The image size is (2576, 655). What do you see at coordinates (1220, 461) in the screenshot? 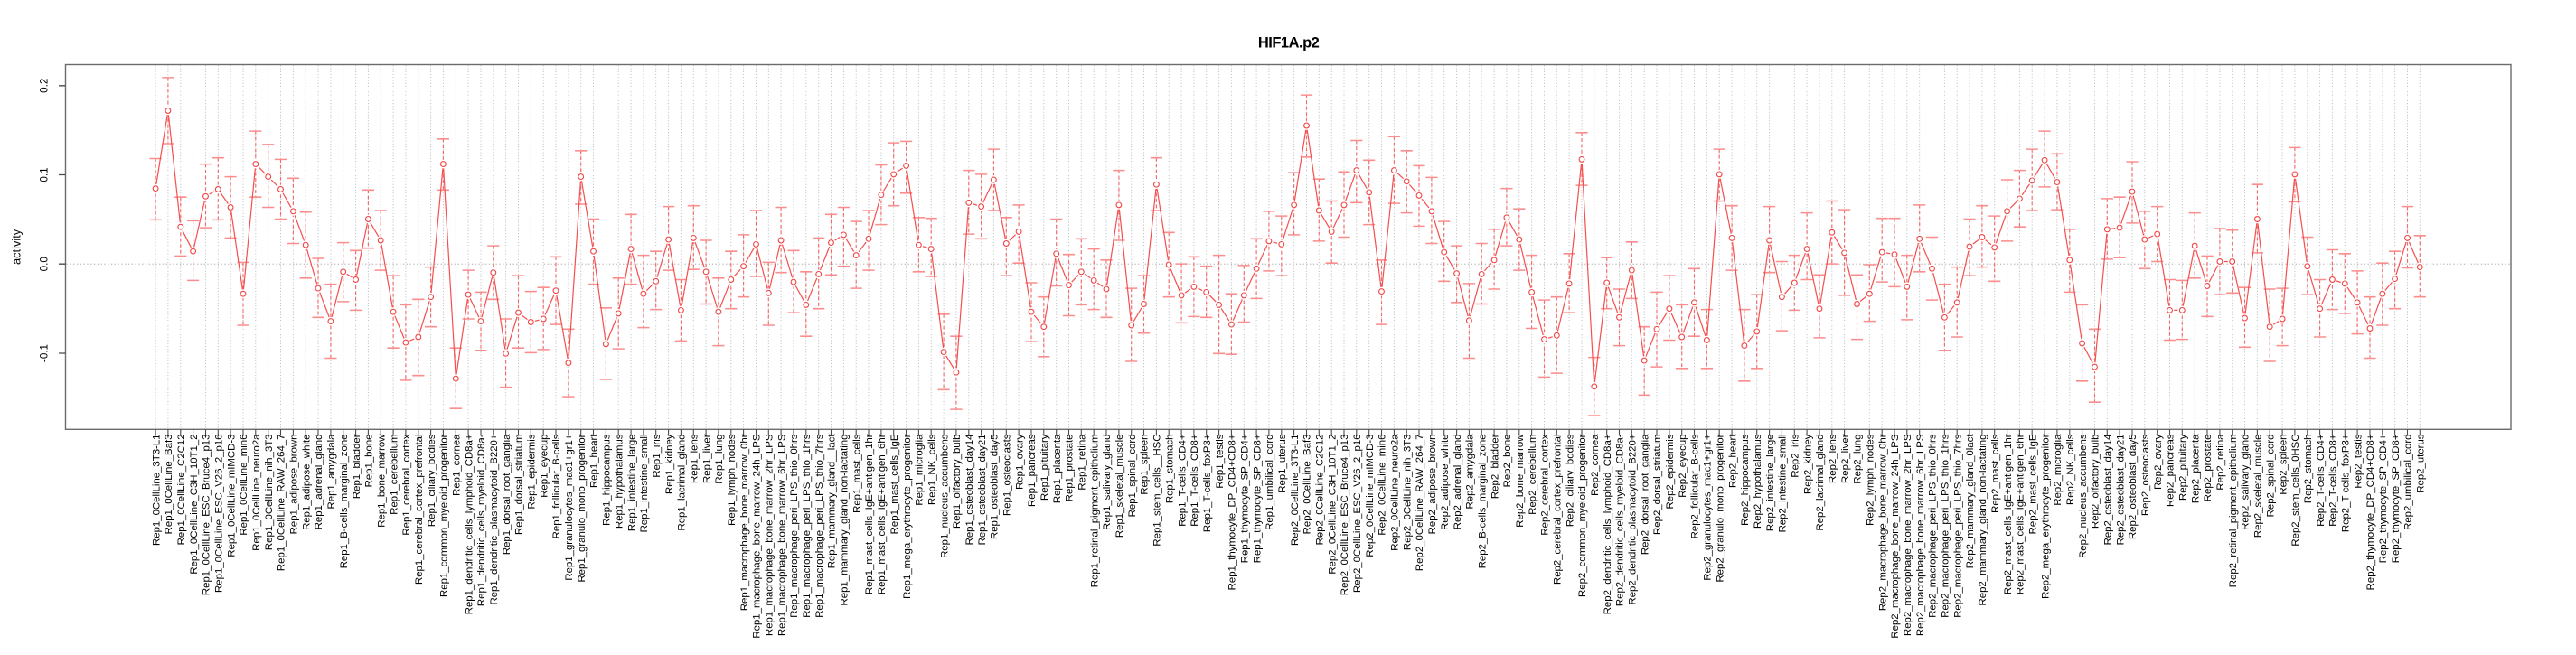
I see `svg-text: Rep1_testis` at bounding box center [1220, 461].